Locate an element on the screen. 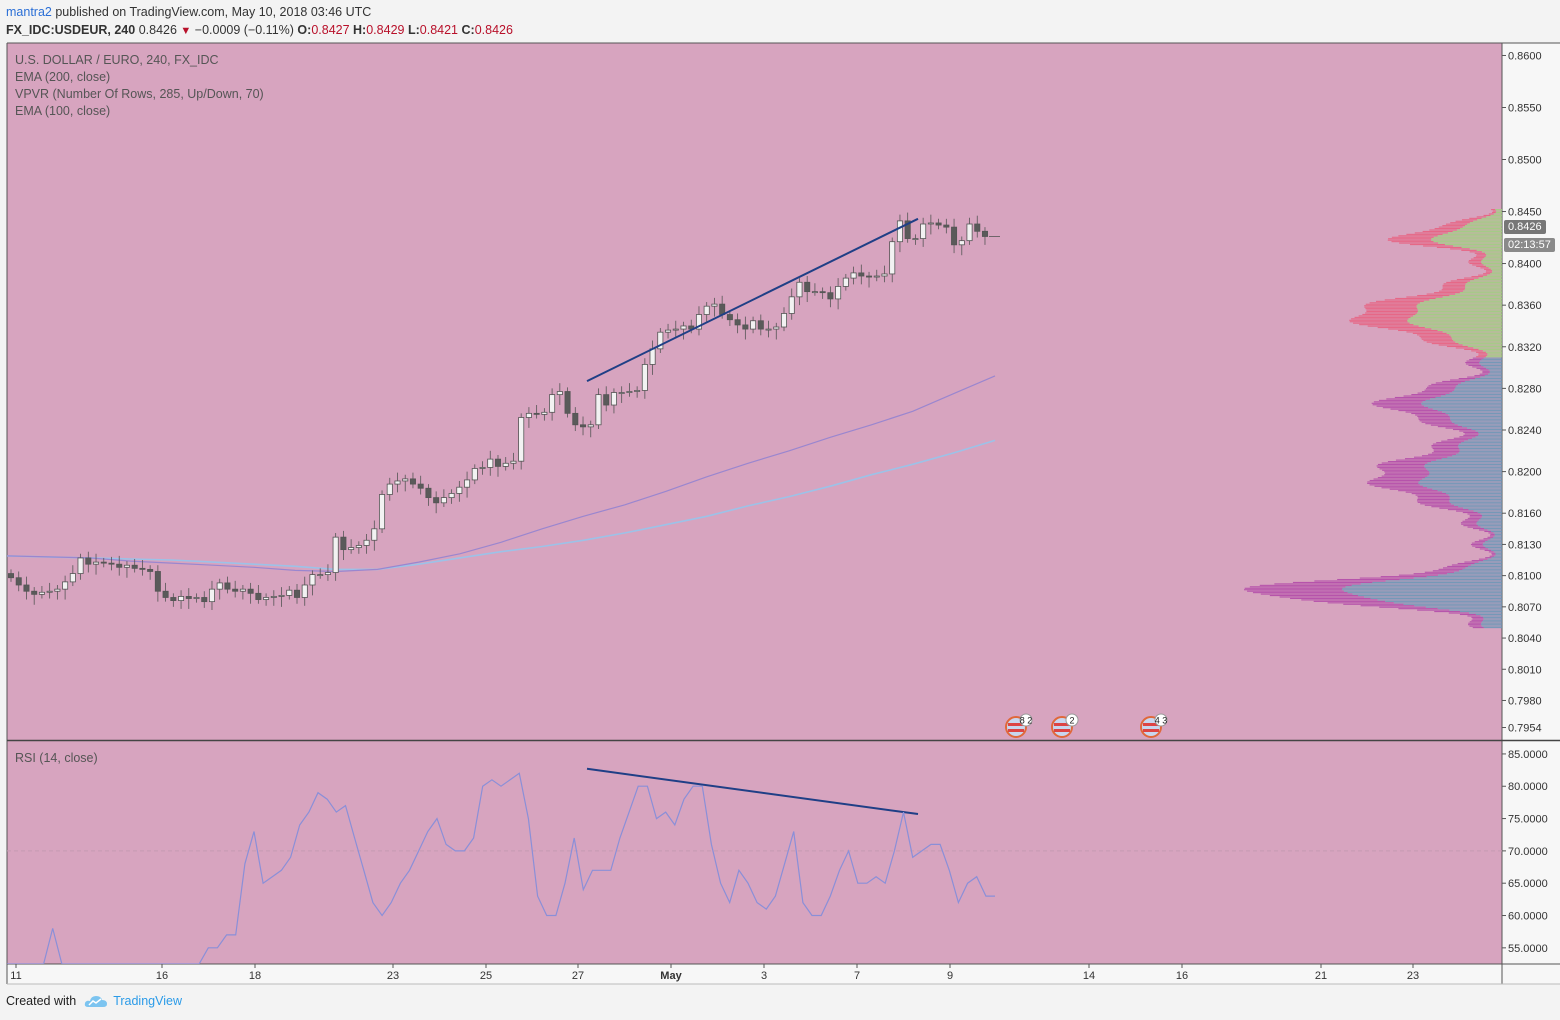  price-tick-label: 0.7980 is located at coordinates (1525, 701).